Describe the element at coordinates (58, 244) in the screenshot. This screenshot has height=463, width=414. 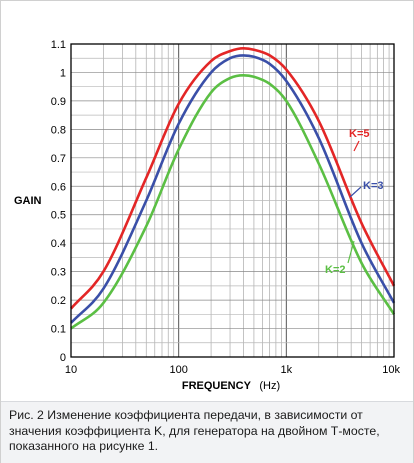
I see `y-tick-label: 0.4` at that location.